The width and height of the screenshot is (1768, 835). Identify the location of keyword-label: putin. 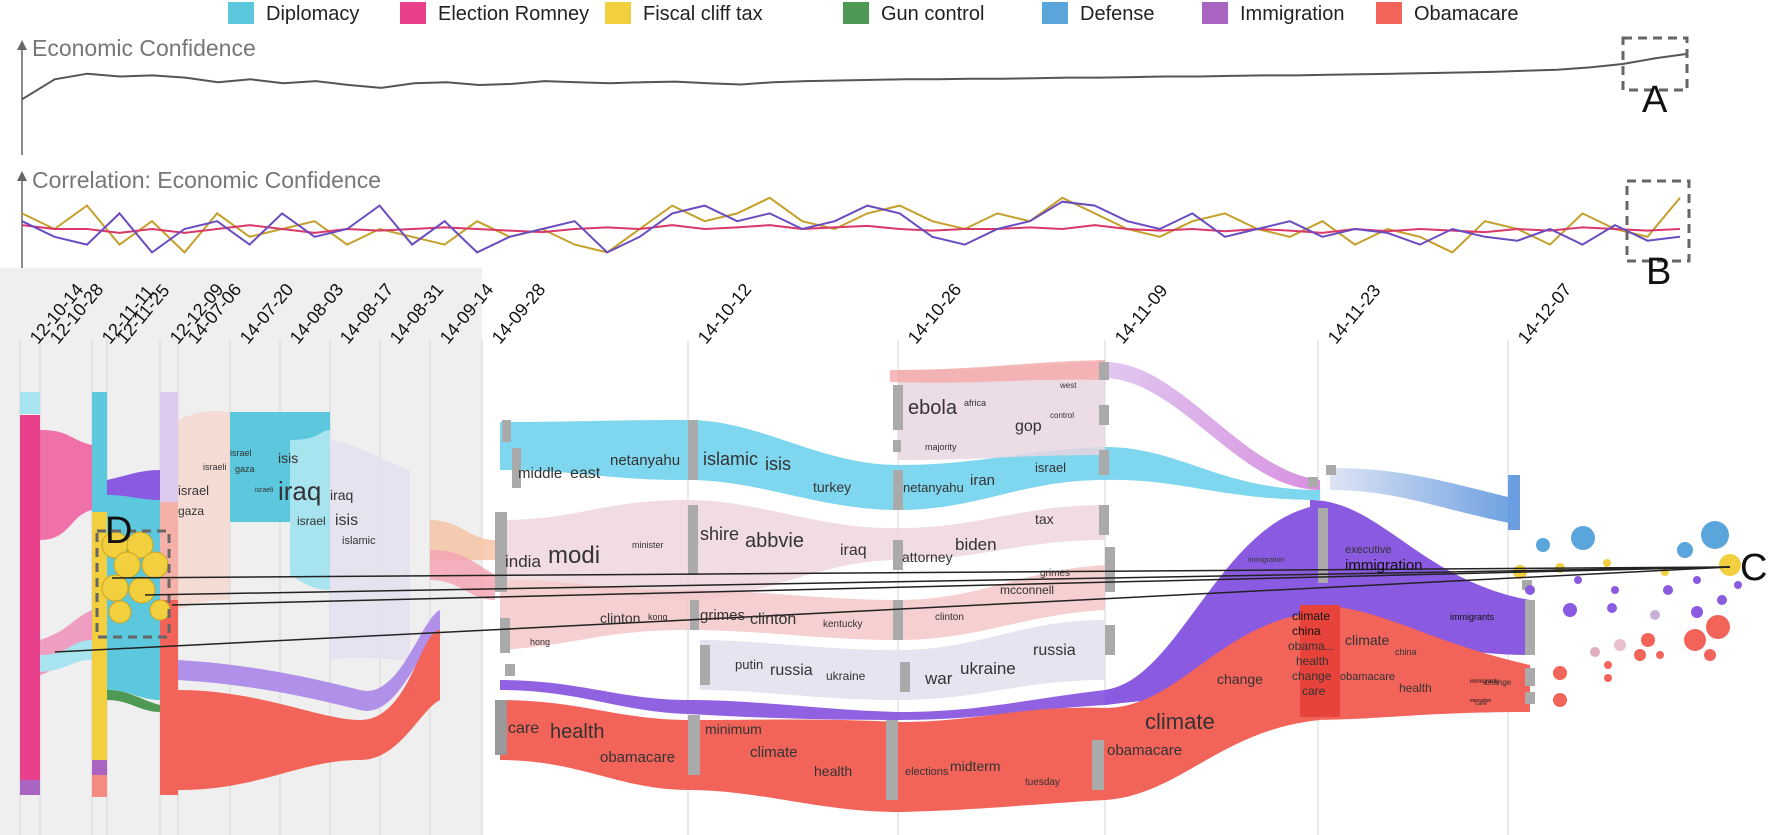
(749, 664).